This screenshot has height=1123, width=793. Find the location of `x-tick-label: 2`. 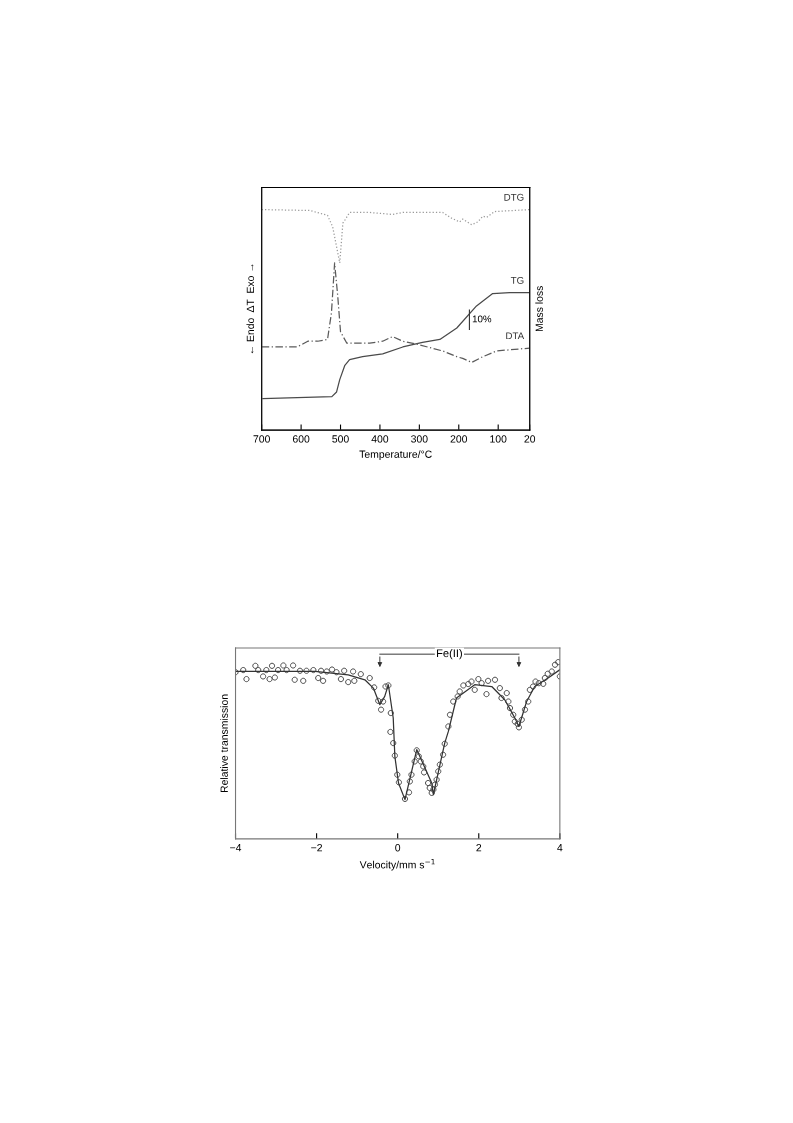

x-tick-label: 2 is located at coordinates (479, 848).